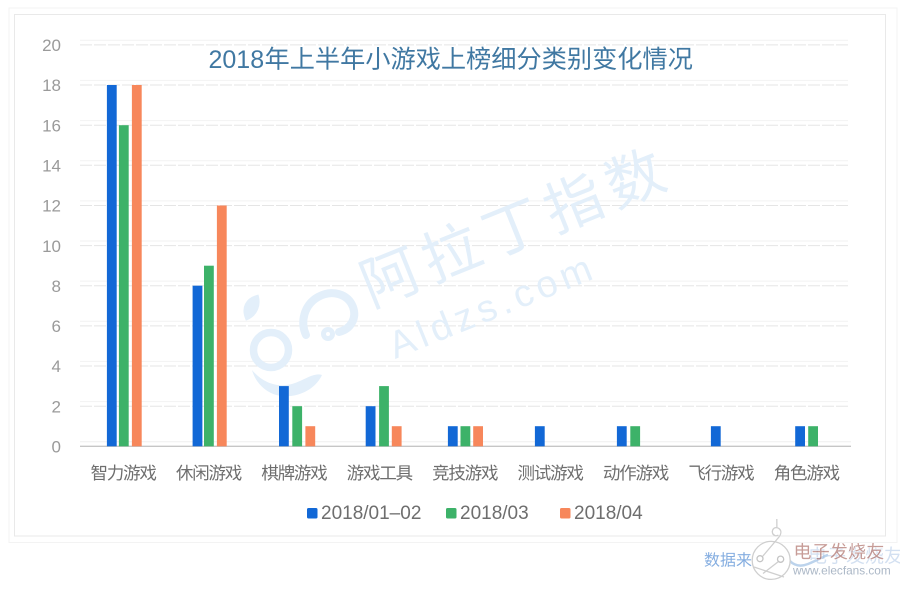  What do you see at coordinates (56, 326) in the screenshot?
I see `svg-text: 6` at bounding box center [56, 326].